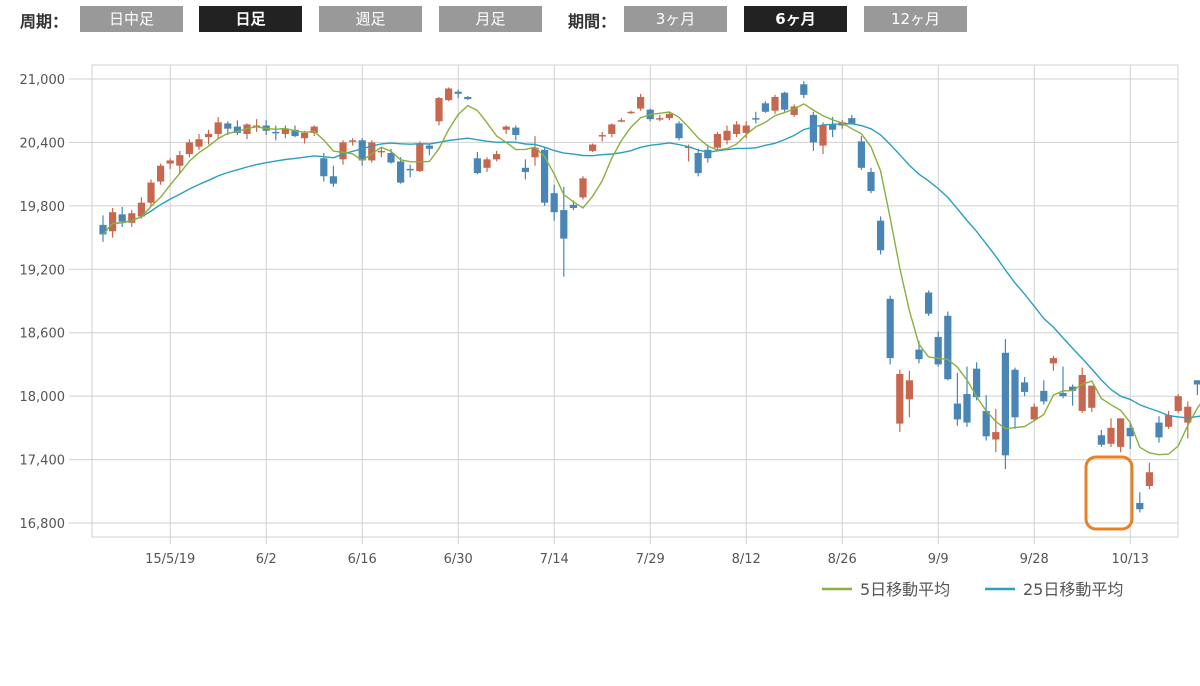  I want to click on period-button-weekly: 週足, so click(370, 19).